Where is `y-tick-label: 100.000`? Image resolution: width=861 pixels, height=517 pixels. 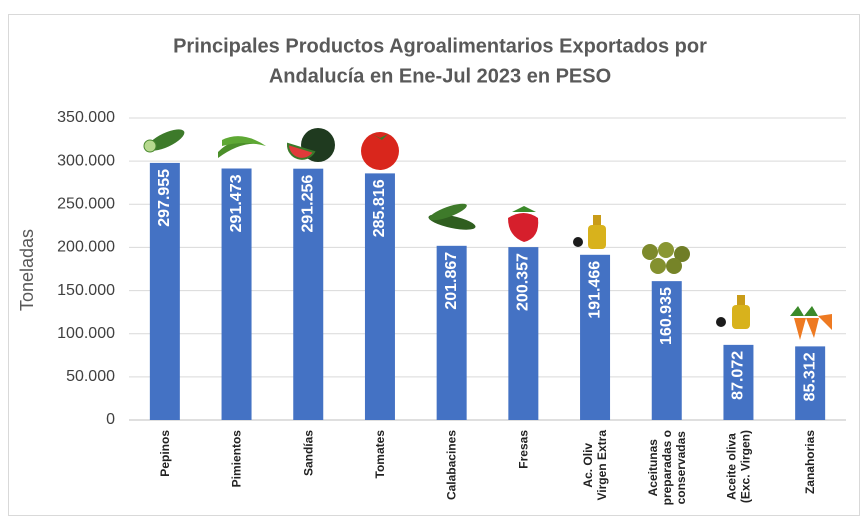
y-tick-label: 100.000 is located at coordinates (86, 333).